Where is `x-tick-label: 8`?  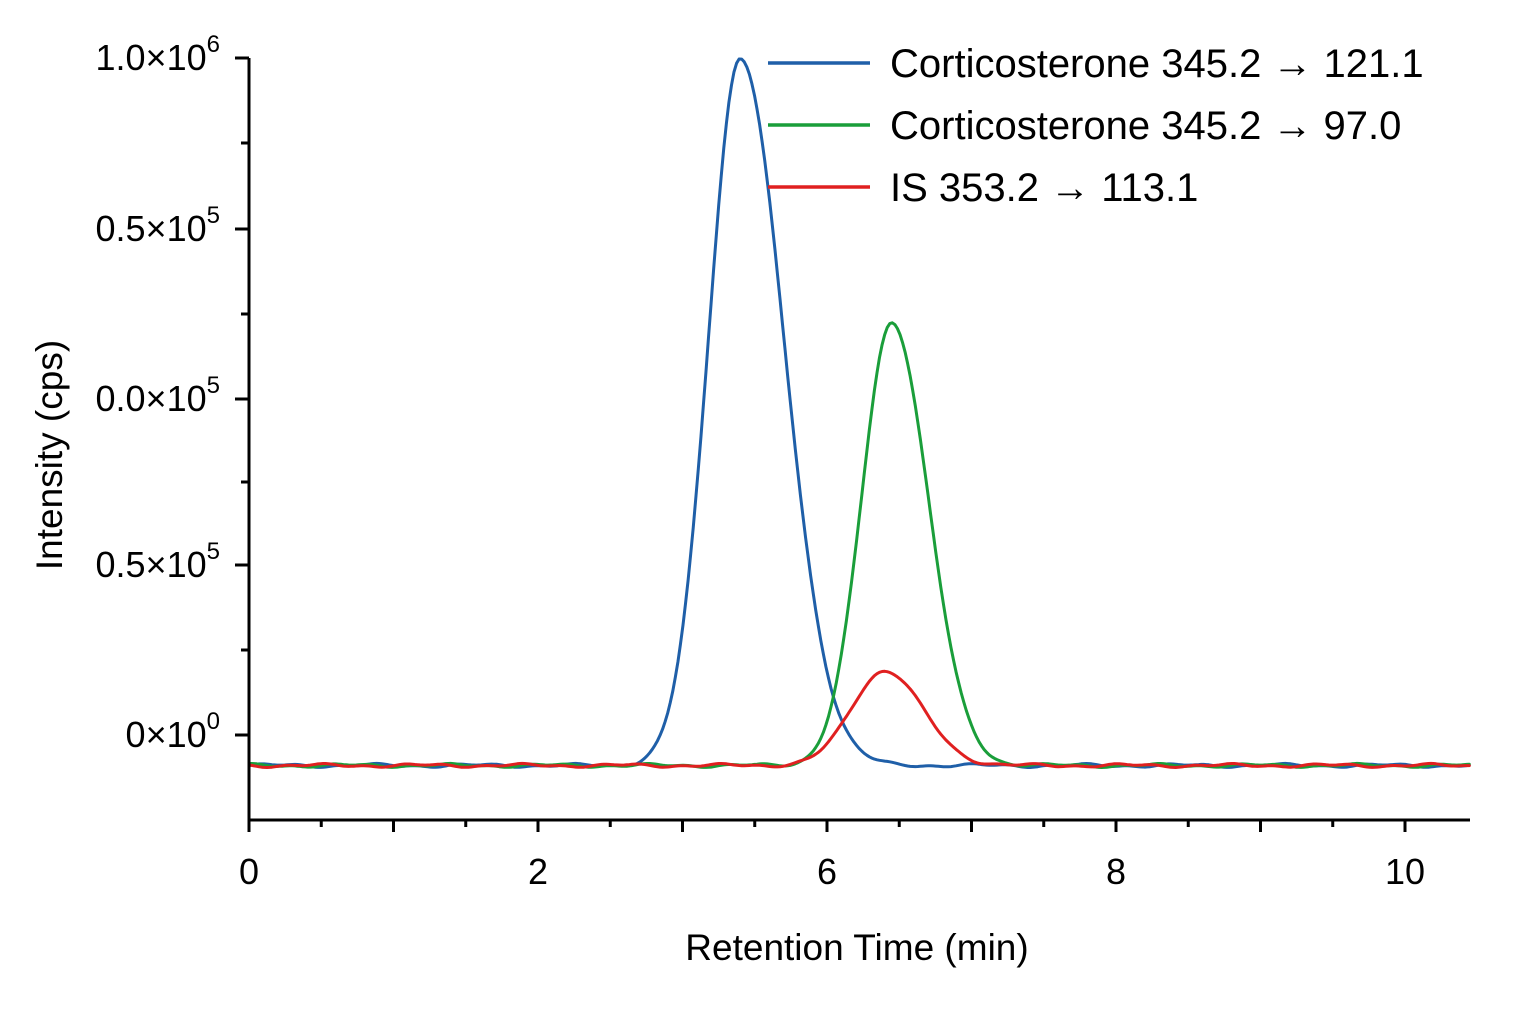
x-tick-label: 8 is located at coordinates (1116, 871).